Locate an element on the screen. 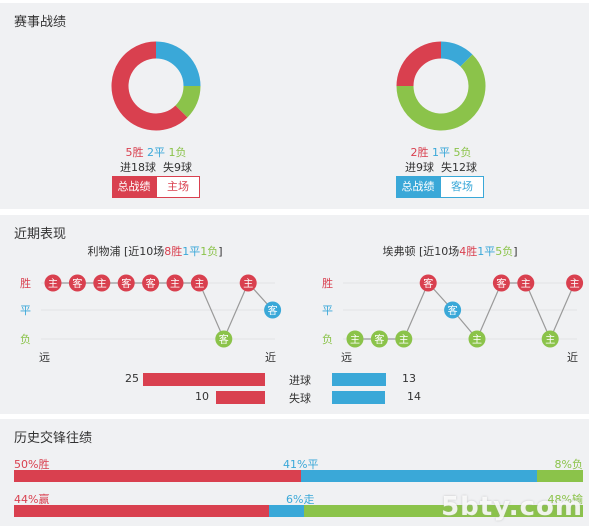 Image resolution: width=589 pixels, height=526 pixels. section-title: 历史交锋往绩 is located at coordinates (53, 438).